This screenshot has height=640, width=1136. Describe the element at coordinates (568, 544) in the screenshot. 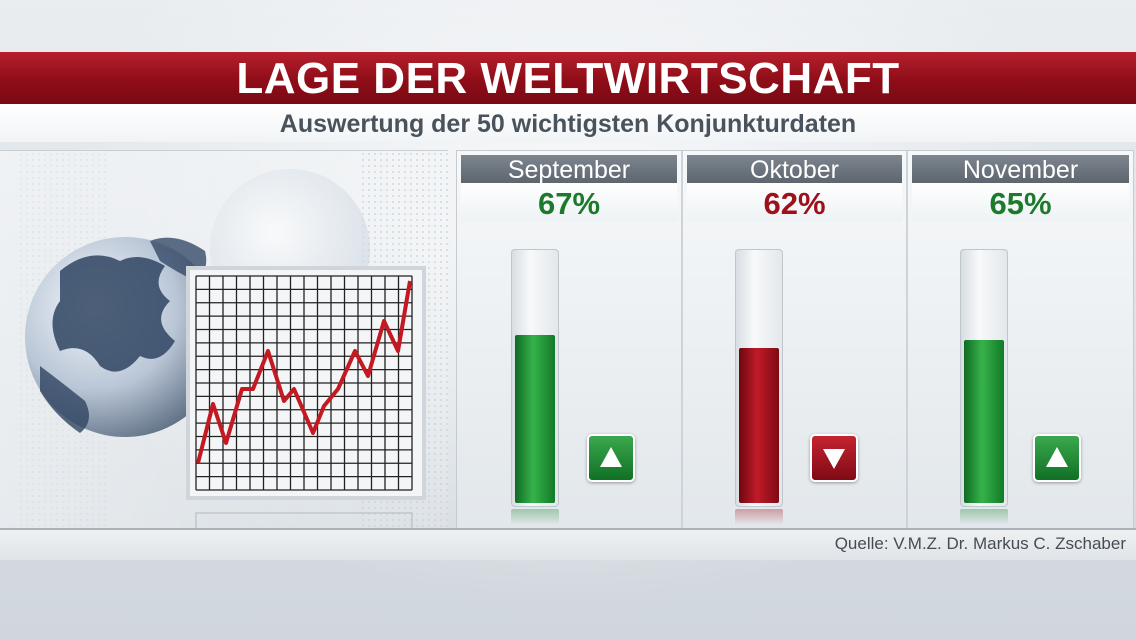

I see `footer-band` at that location.